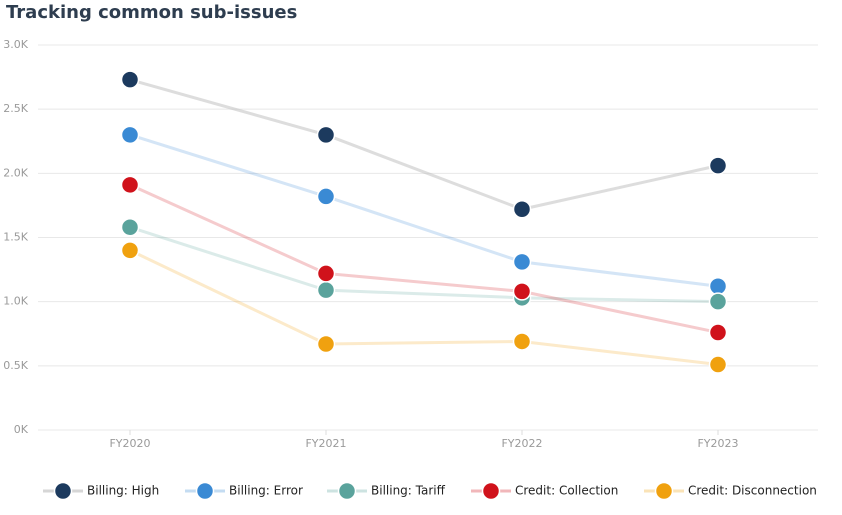  I want to click on y-tick-label: 1.5K, so click(15, 237).